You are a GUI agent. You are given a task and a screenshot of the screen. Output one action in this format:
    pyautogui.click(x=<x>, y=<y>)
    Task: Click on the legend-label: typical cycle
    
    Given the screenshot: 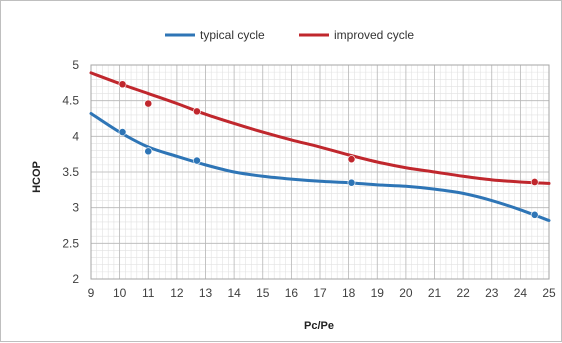 What is the action you would take?
    pyautogui.click(x=232, y=35)
    